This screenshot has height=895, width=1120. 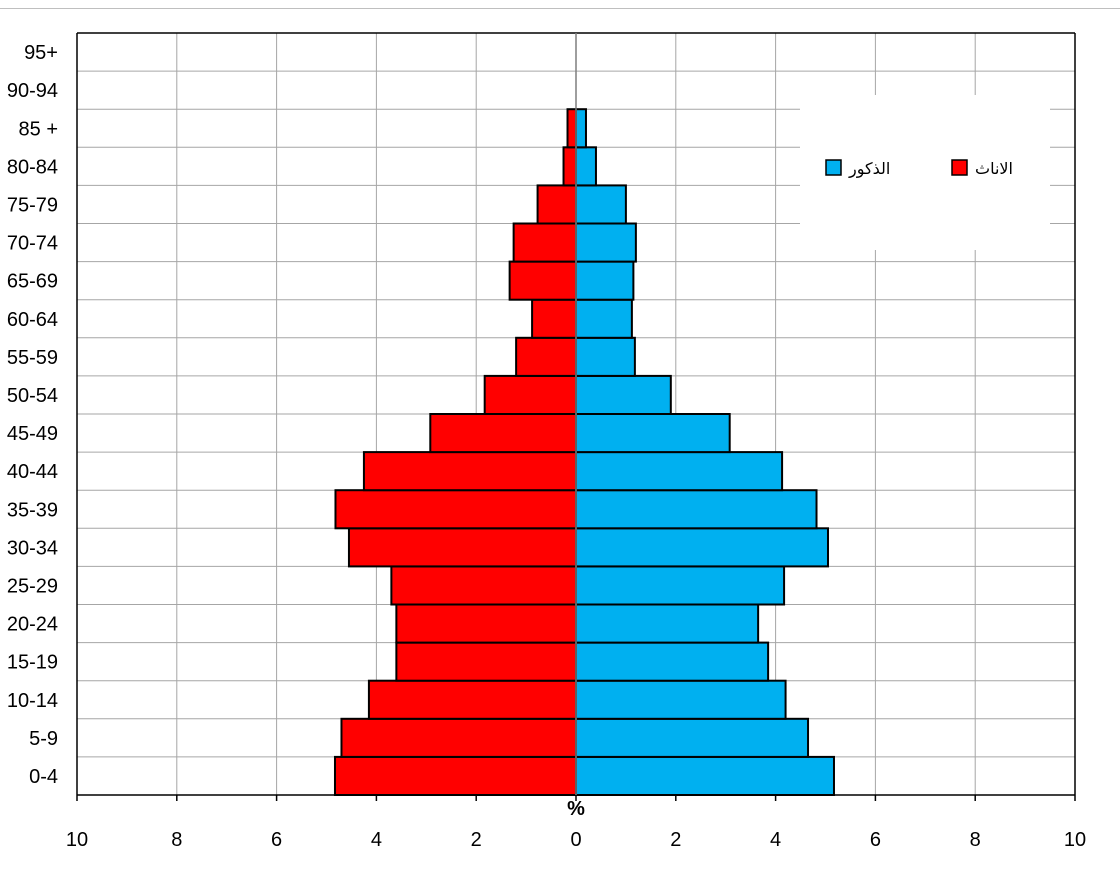 I want to click on y-tick-label: 80-84, so click(x=32, y=167).